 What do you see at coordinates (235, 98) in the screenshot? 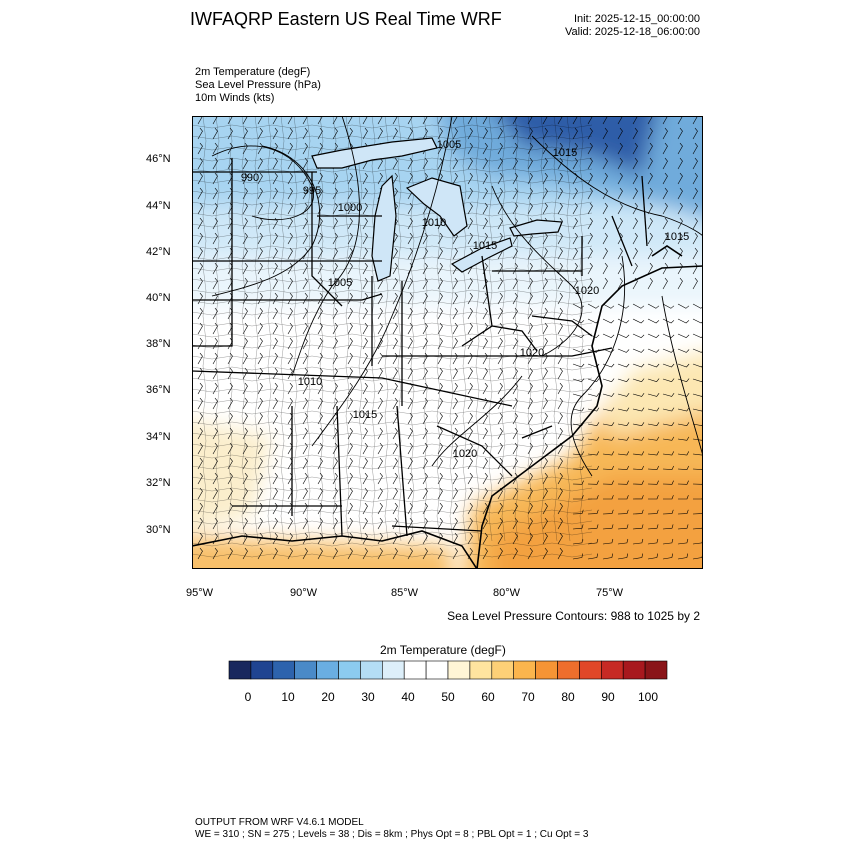
I see `variable-winds: 10m Winds (kts)` at bounding box center [235, 98].